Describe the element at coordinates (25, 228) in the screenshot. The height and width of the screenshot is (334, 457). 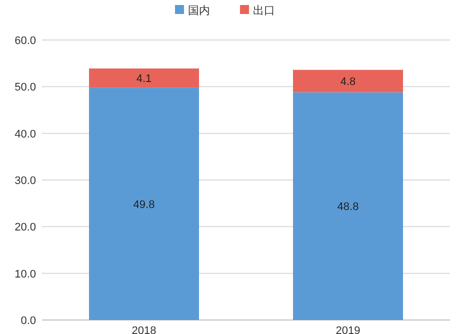
I see `y-tick-label: 20.0` at that location.